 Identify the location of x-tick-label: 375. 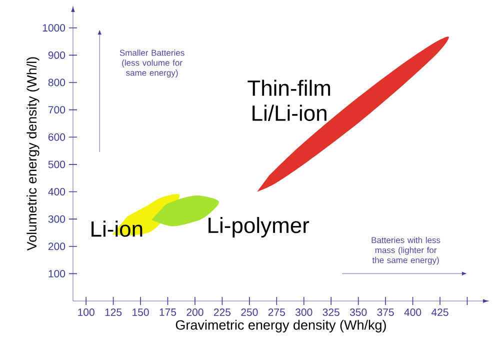
(385, 312).